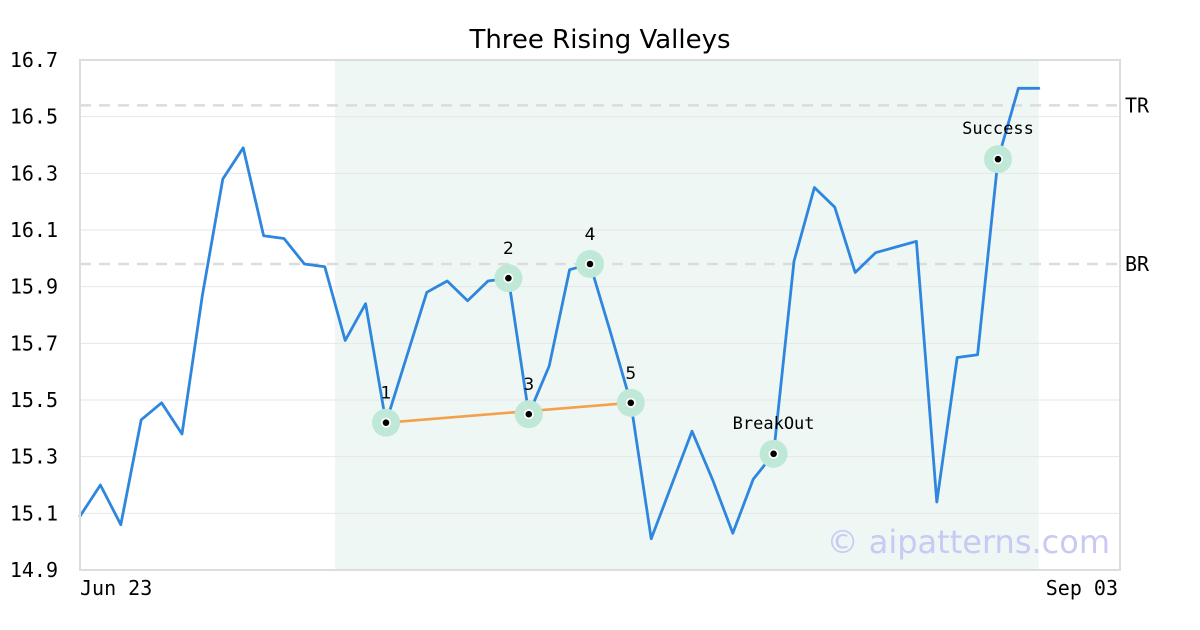  I want to click on x-tick-label: Jun 23, so click(116, 588).